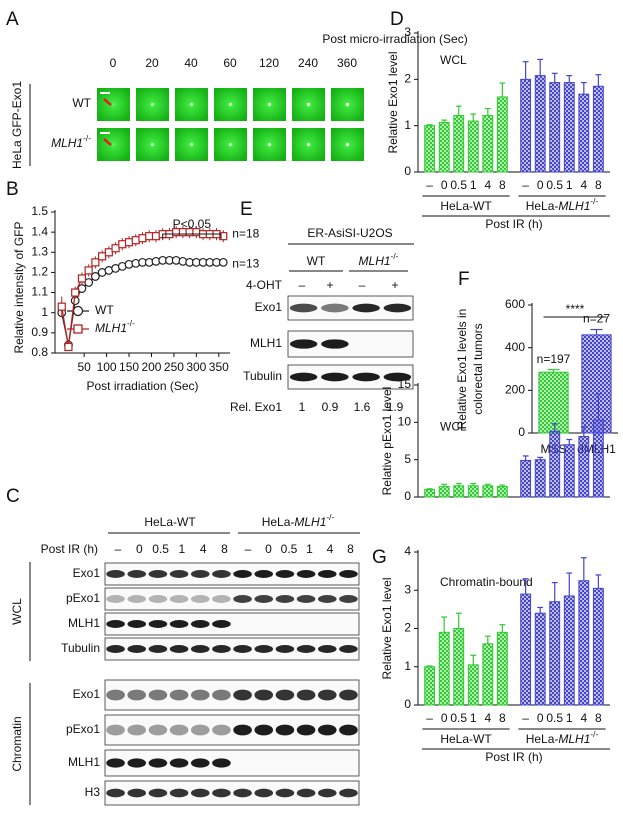 The height and width of the screenshot is (815, 623). I want to click on lane-label: +, so click(394, 285).